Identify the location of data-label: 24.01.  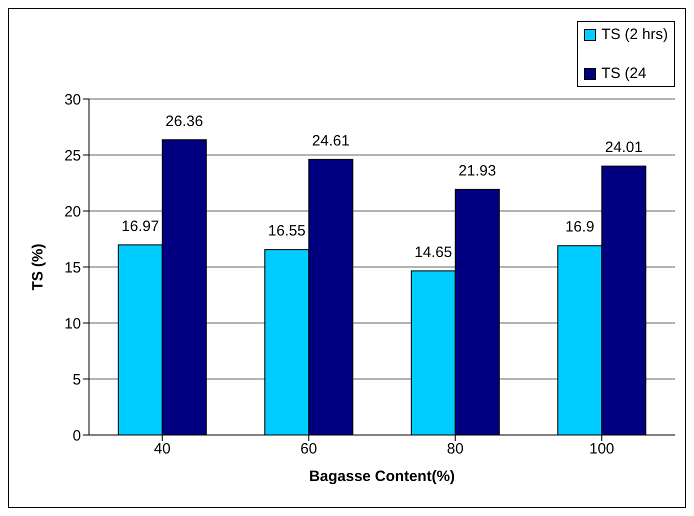
(624, 147).